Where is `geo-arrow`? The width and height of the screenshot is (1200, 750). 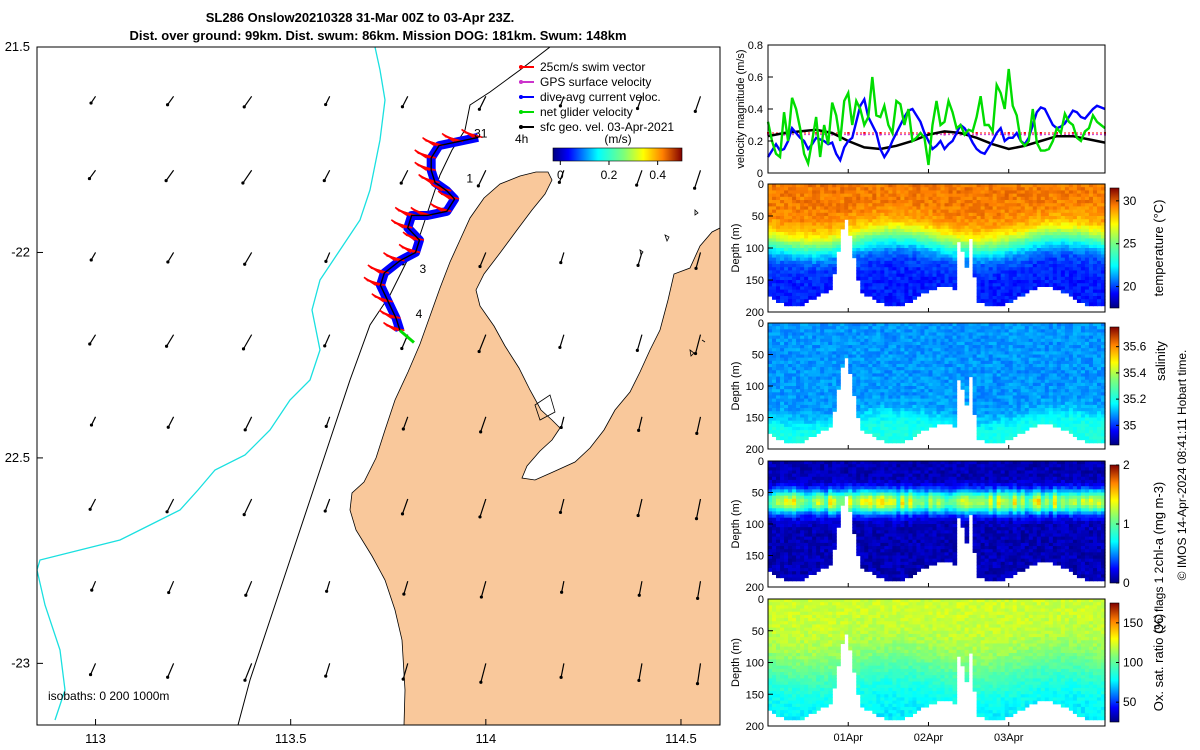
geo-arrow is located at coordinates (699, 425).